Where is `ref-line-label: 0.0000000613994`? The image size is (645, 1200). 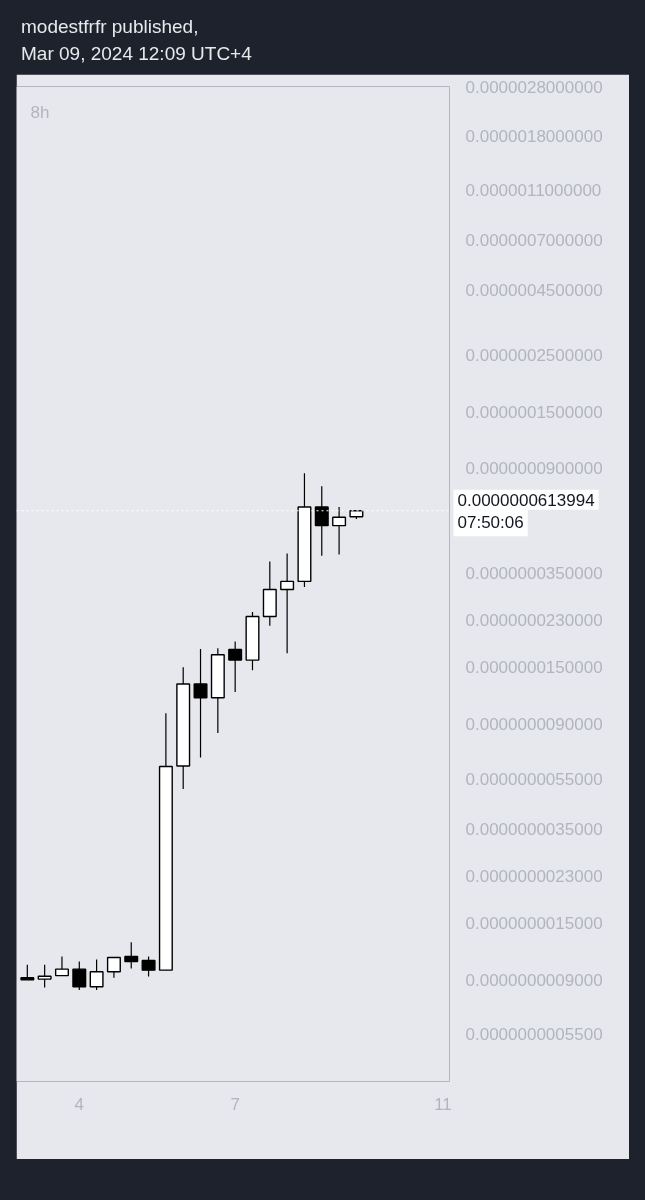 ref-line-label: 0.0000000613994 is located at coordinates (526, 500).